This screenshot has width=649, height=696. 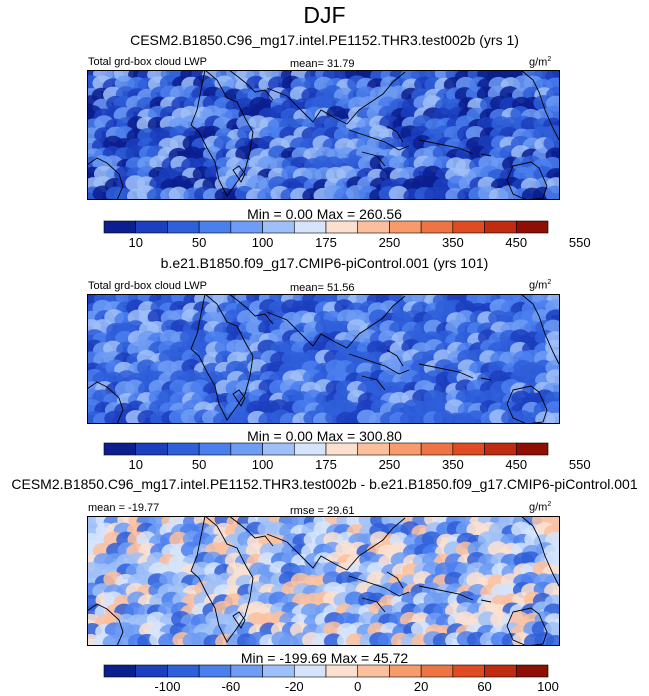 What do you see at coordinates (331, 679) in the screenshot?
I see `panel-3-colorbar: -100 -60 -20 0 20 60 100` at bounding box center [331, 679].